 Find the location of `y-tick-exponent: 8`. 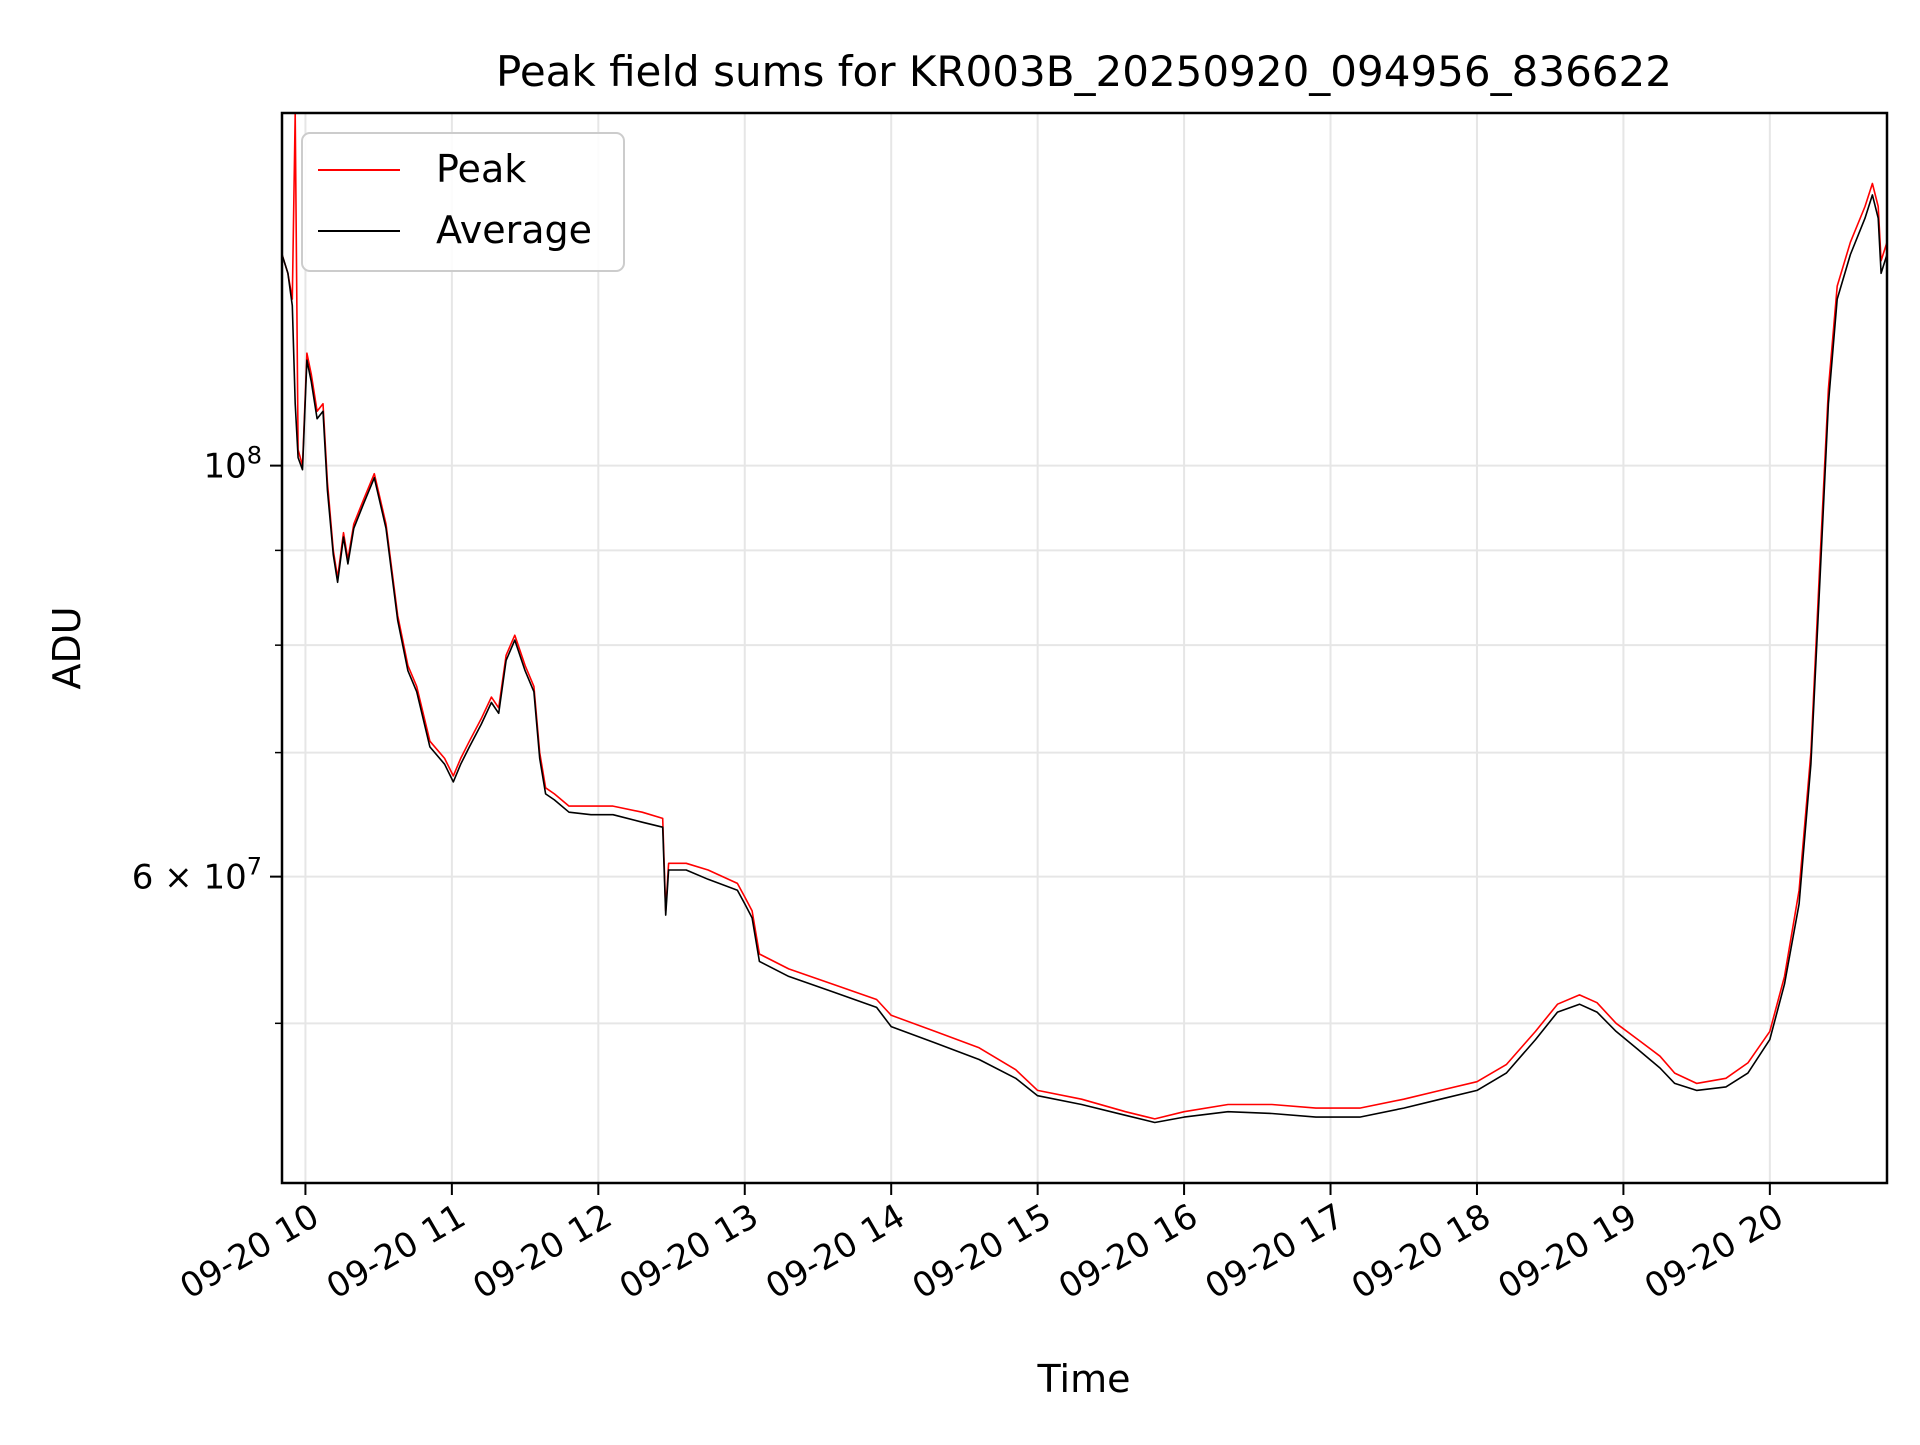

y-tick-exponent: 8 is located at coordinates (254, 456).